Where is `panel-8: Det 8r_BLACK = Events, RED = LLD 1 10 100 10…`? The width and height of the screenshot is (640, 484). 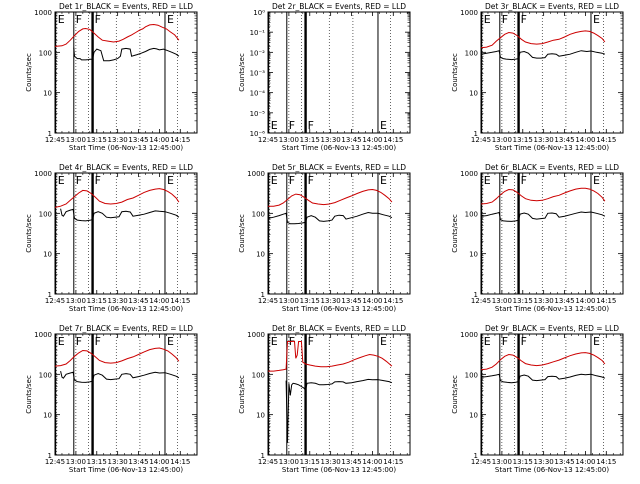 panel-8: Det 8r_BLACK = Events, RED = LLD 1 10 100 10… is located at coordinates (324, 399).